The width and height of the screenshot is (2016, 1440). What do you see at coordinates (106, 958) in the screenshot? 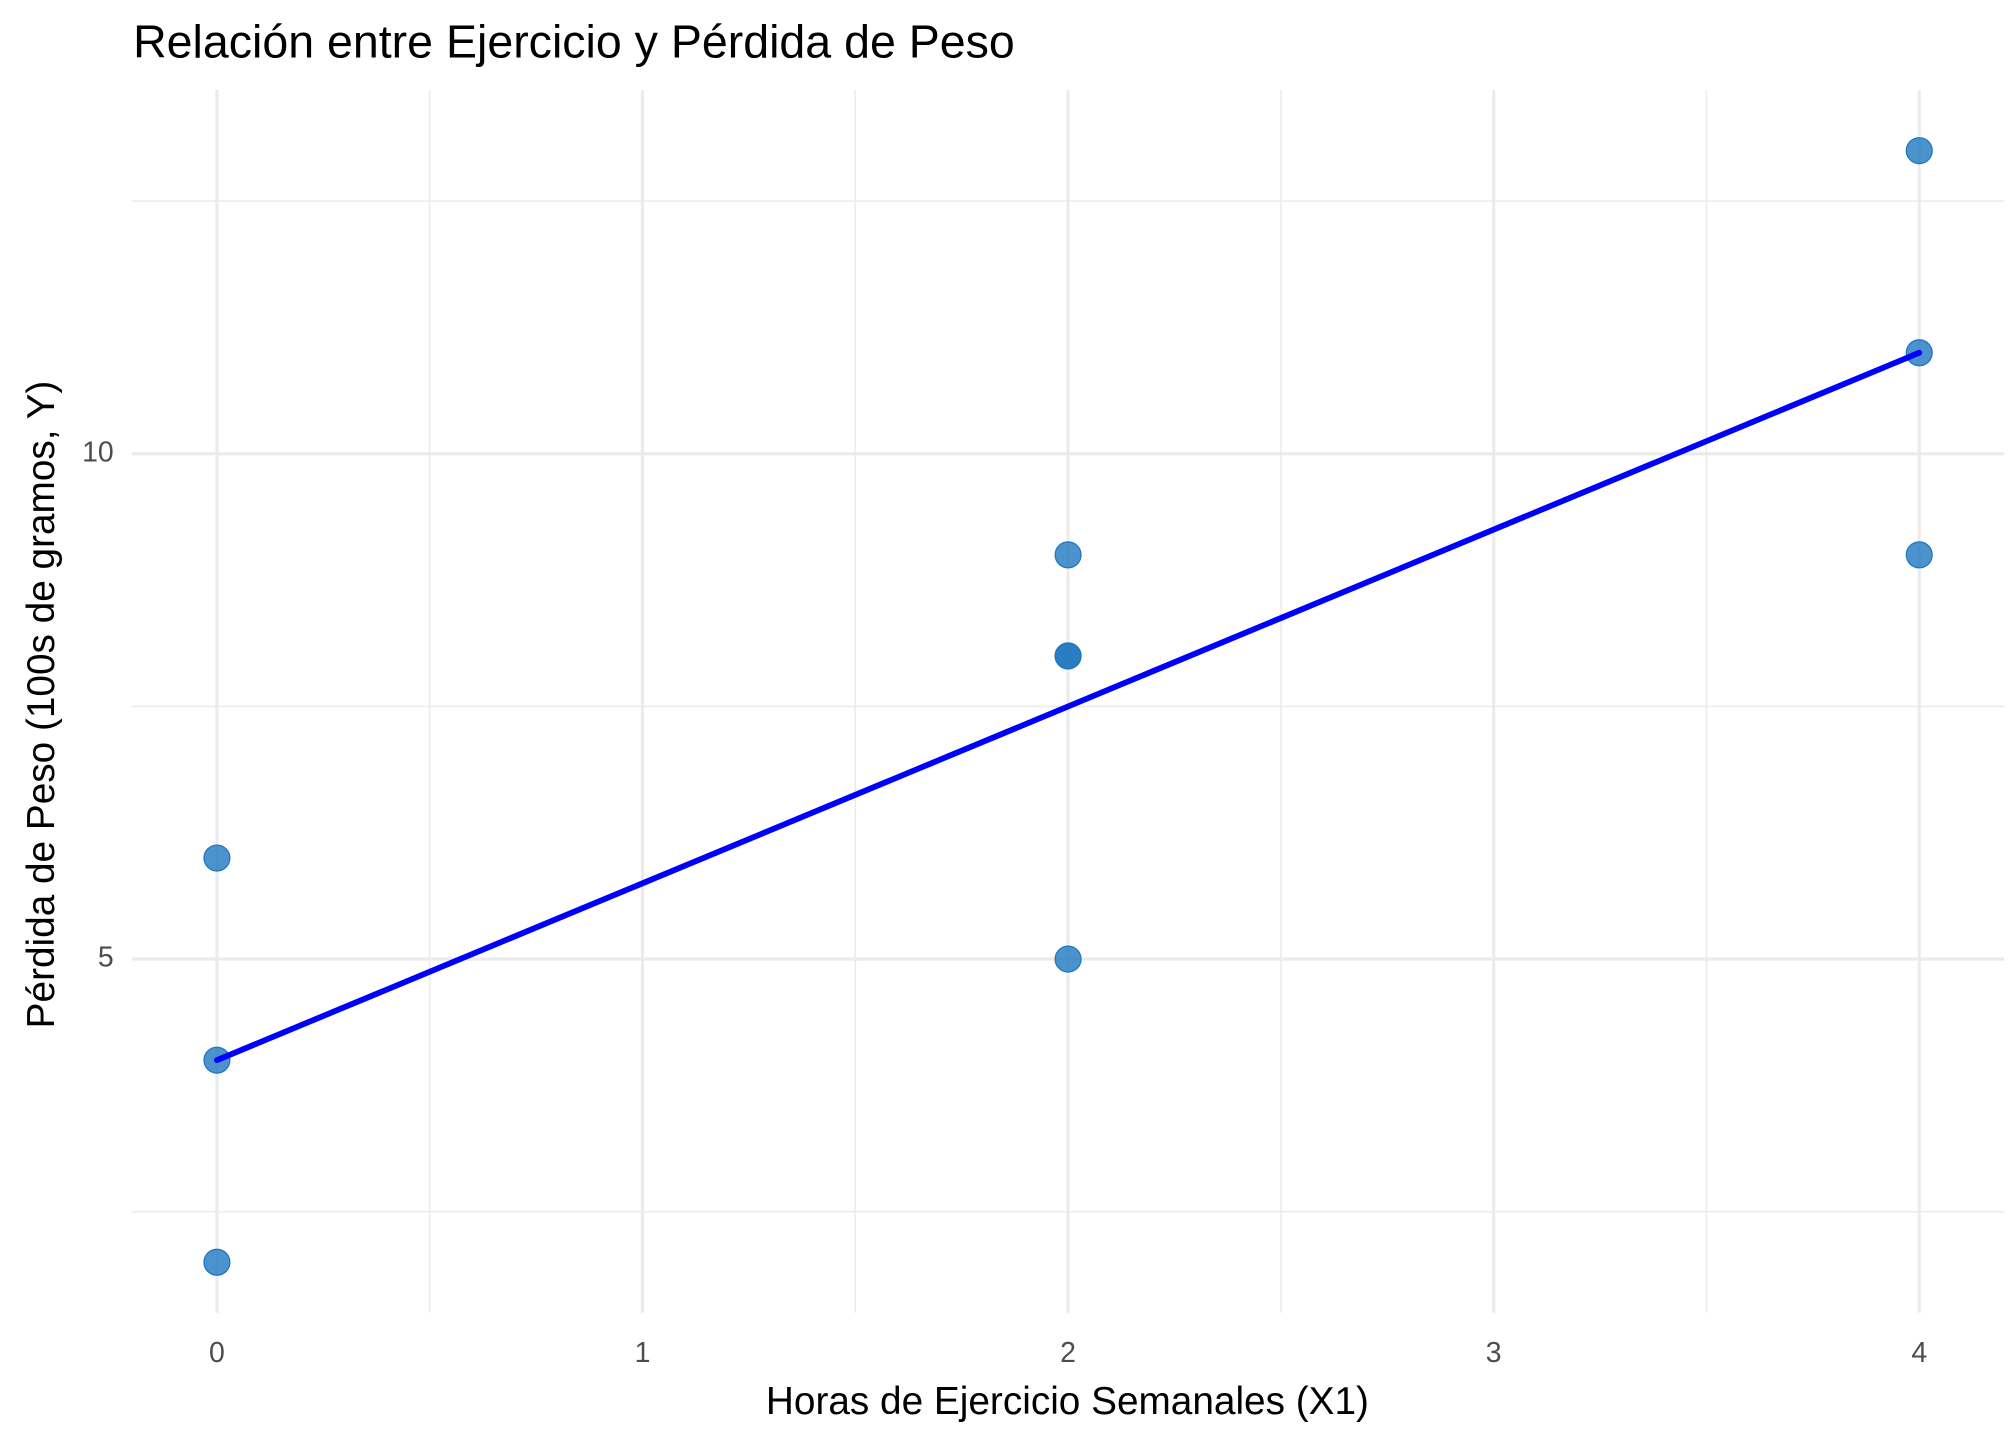
I see `y-tick-label: 5` at bounding box center [106, 958].